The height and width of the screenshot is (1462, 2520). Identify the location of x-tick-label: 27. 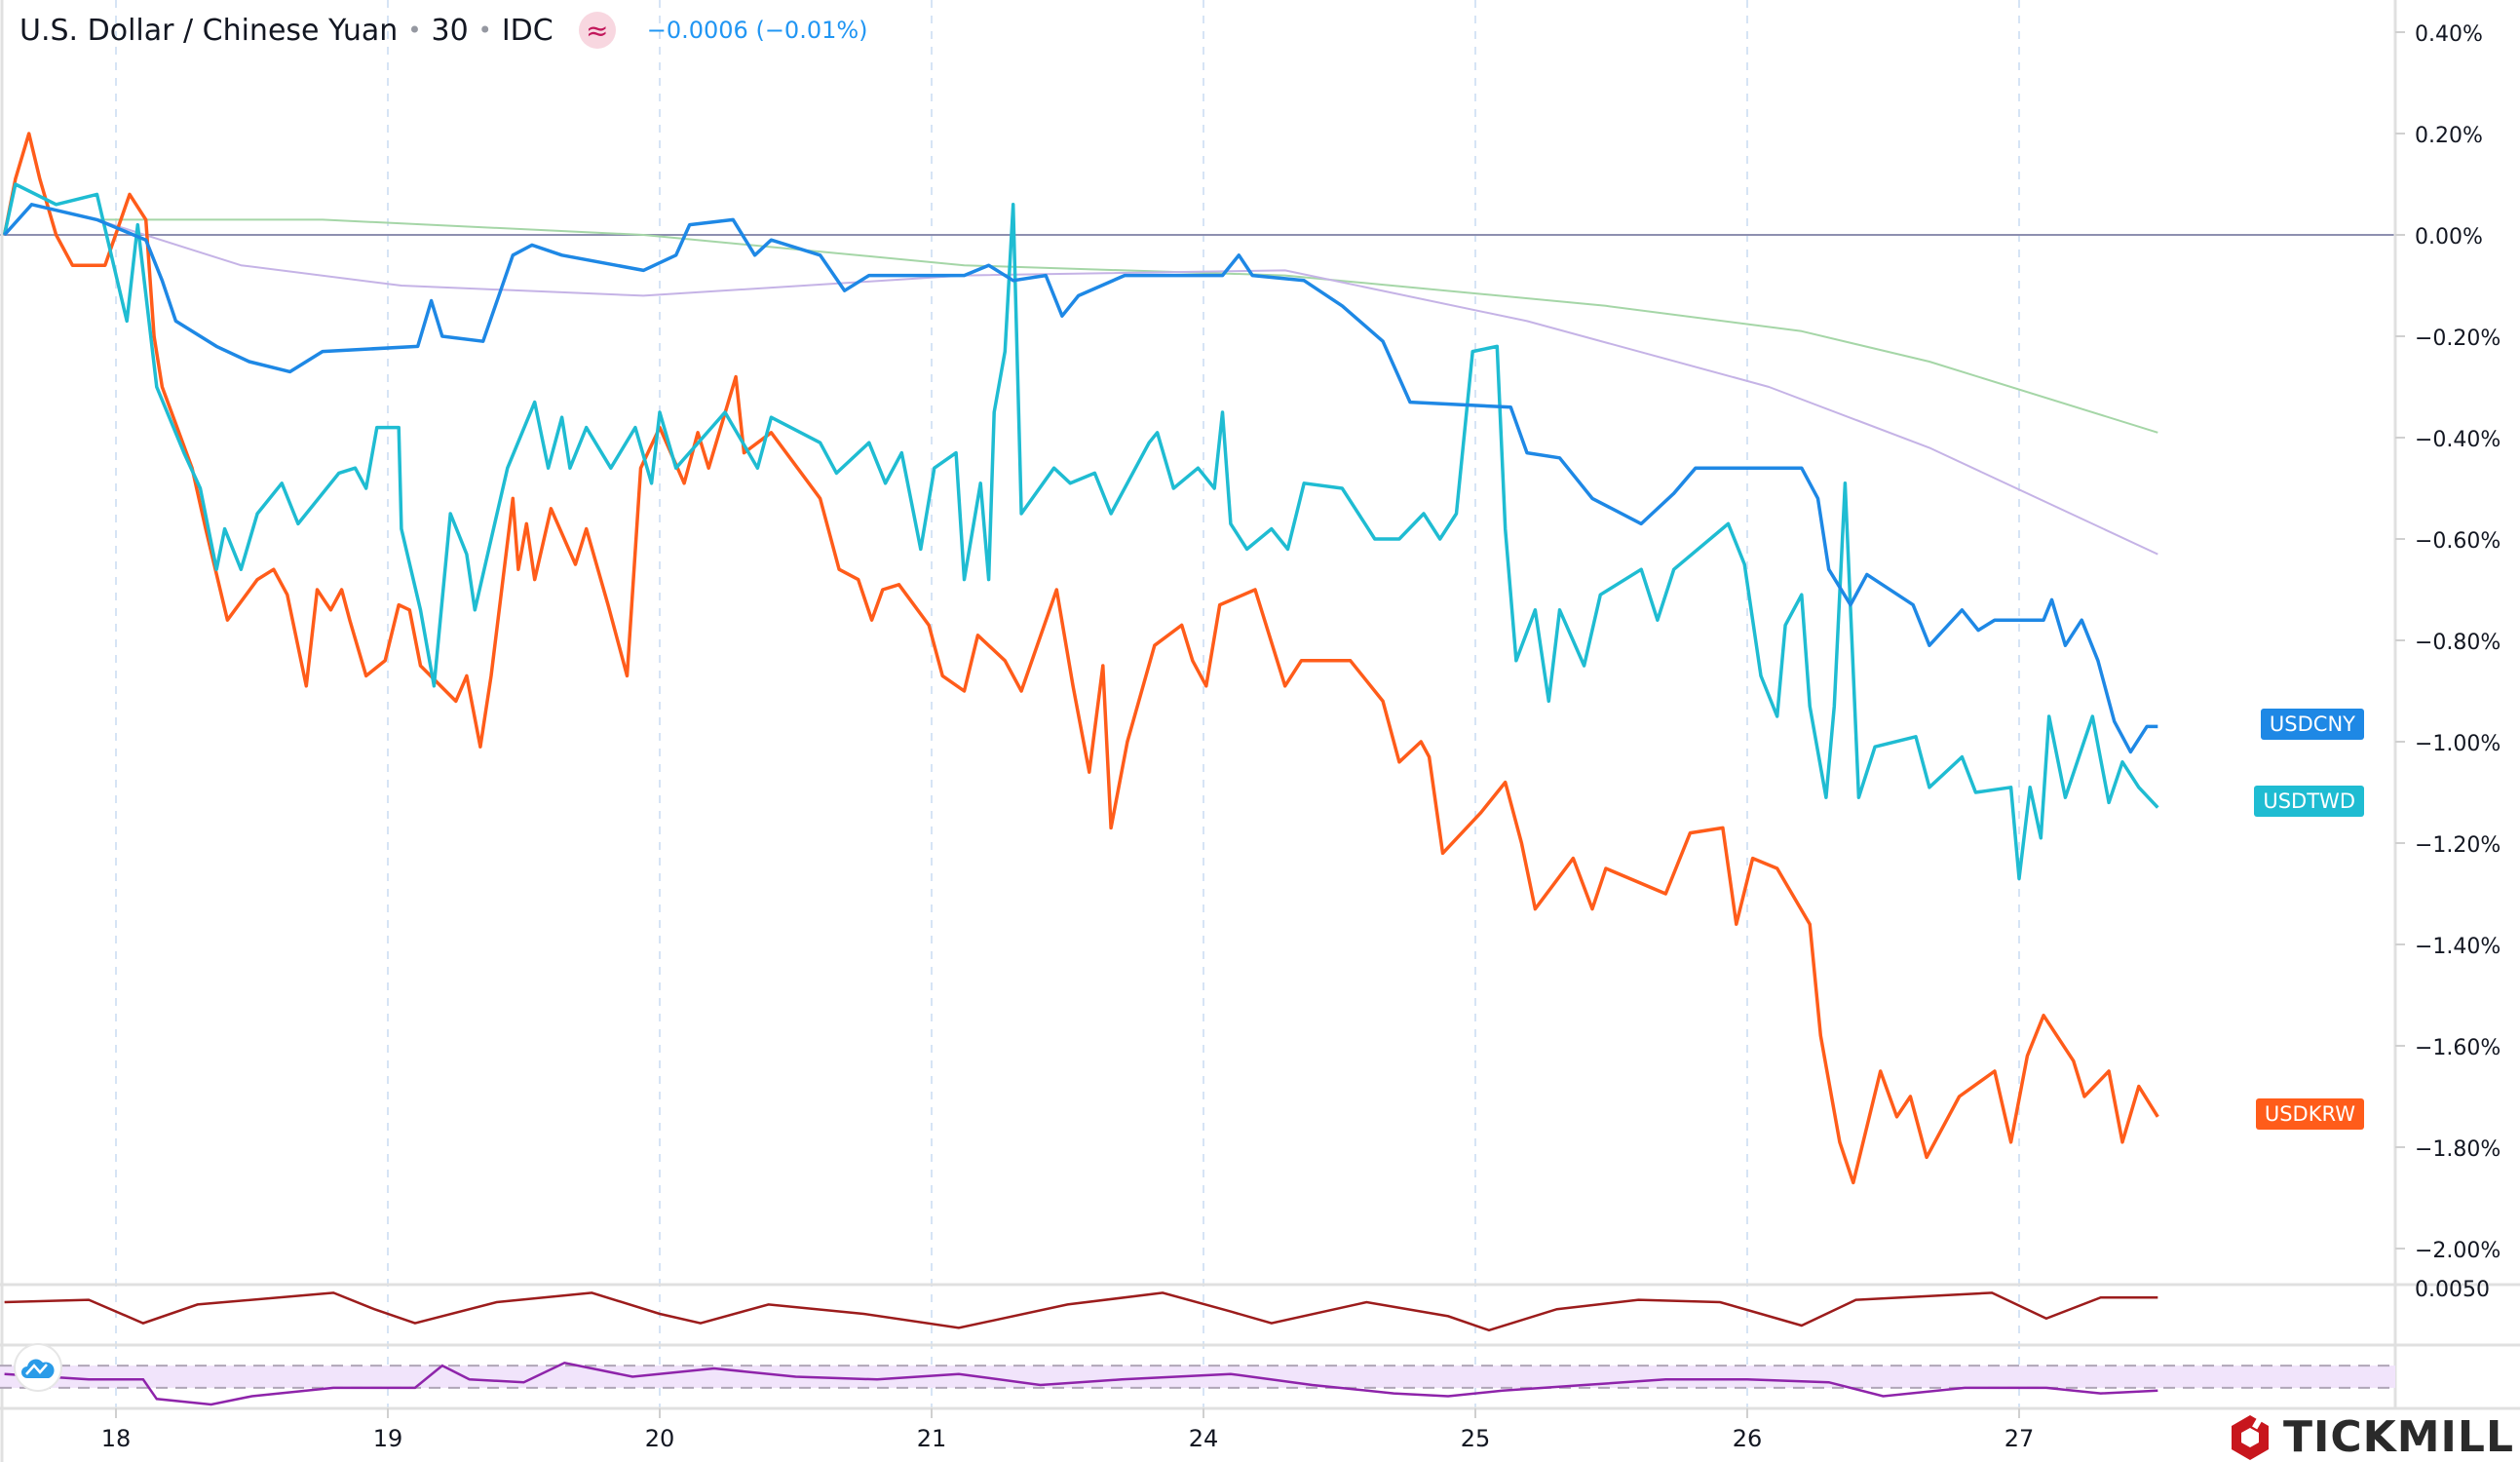
(2020, 1438).